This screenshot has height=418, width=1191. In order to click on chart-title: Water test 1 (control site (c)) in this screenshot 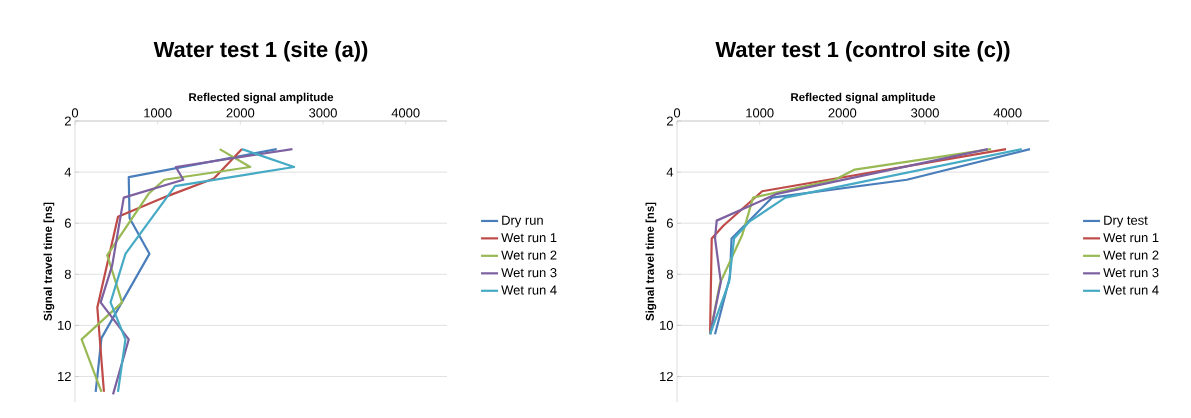, I will do `click(862, 51)`.